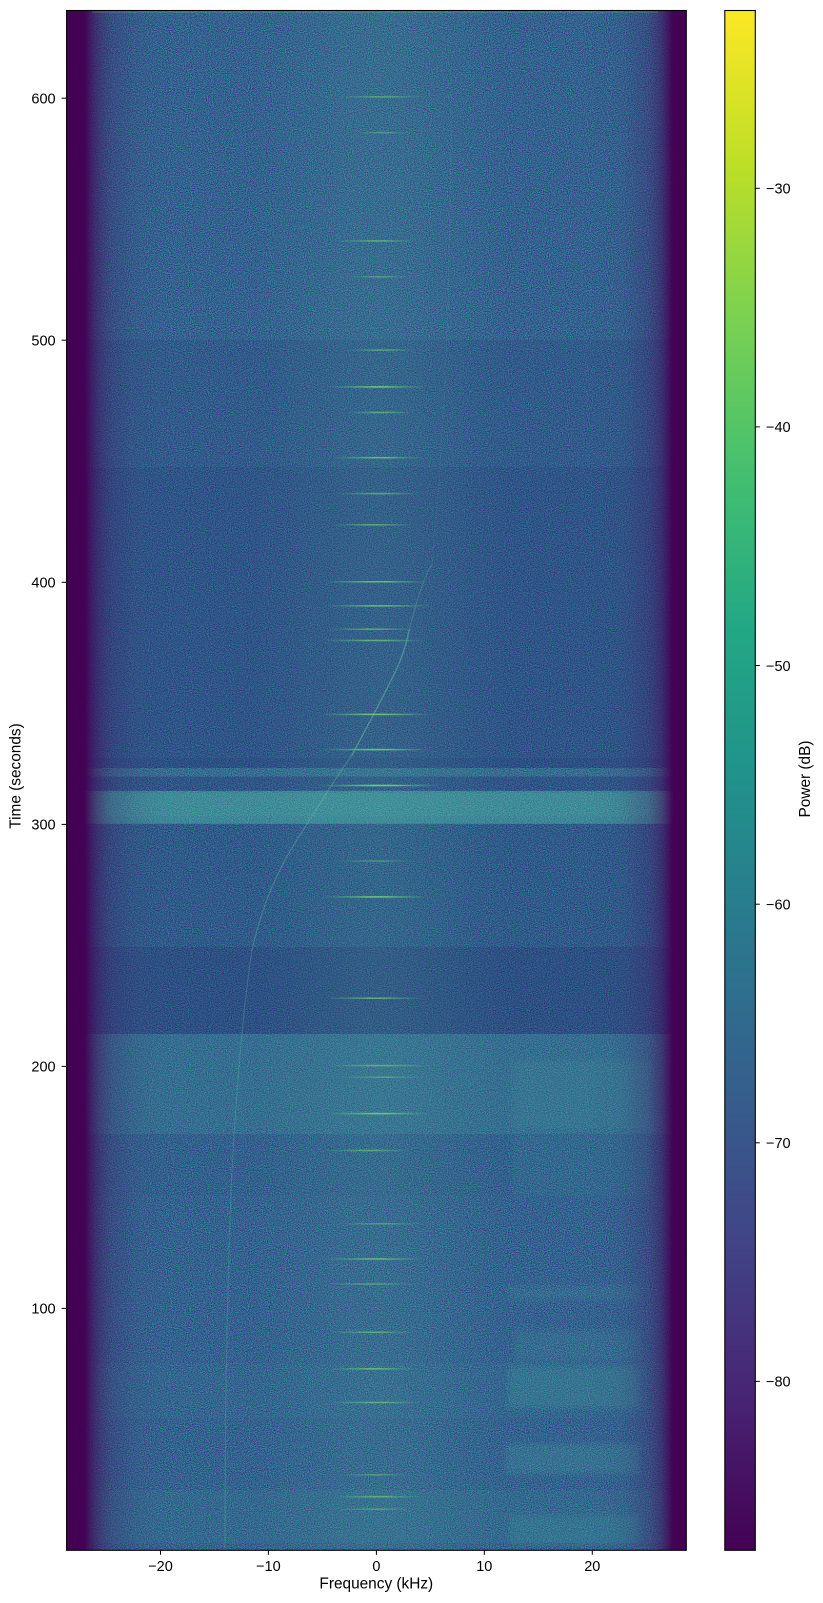 Image resolution: width=823 pixels, height=1603 pixels. I want to click on svg-text: 400, so click(43, 584).